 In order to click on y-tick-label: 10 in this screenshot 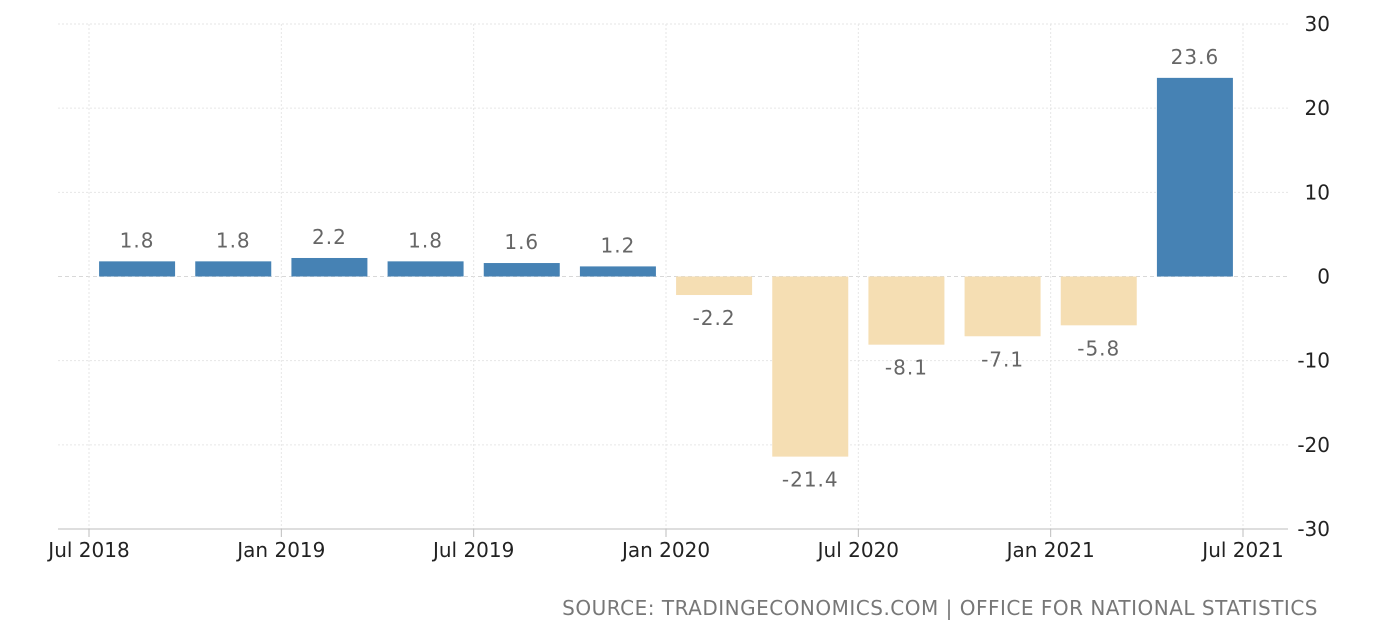, I will do `click(1317, 192)`.